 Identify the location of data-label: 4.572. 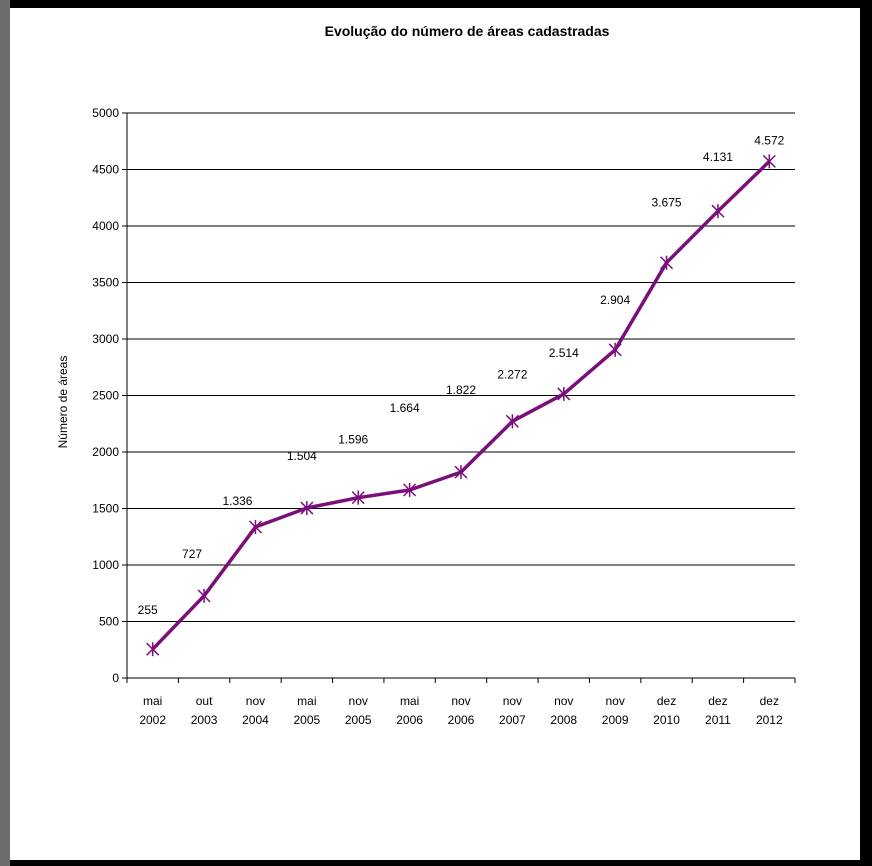
(769, 140).